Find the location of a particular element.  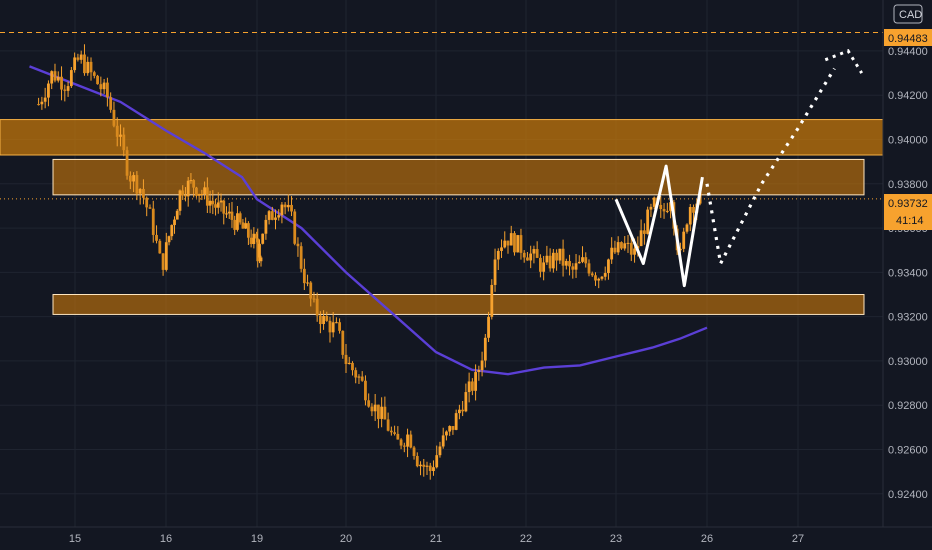

last-price-tag: 0.93732 41:14 is located at coordinates (908, 212).